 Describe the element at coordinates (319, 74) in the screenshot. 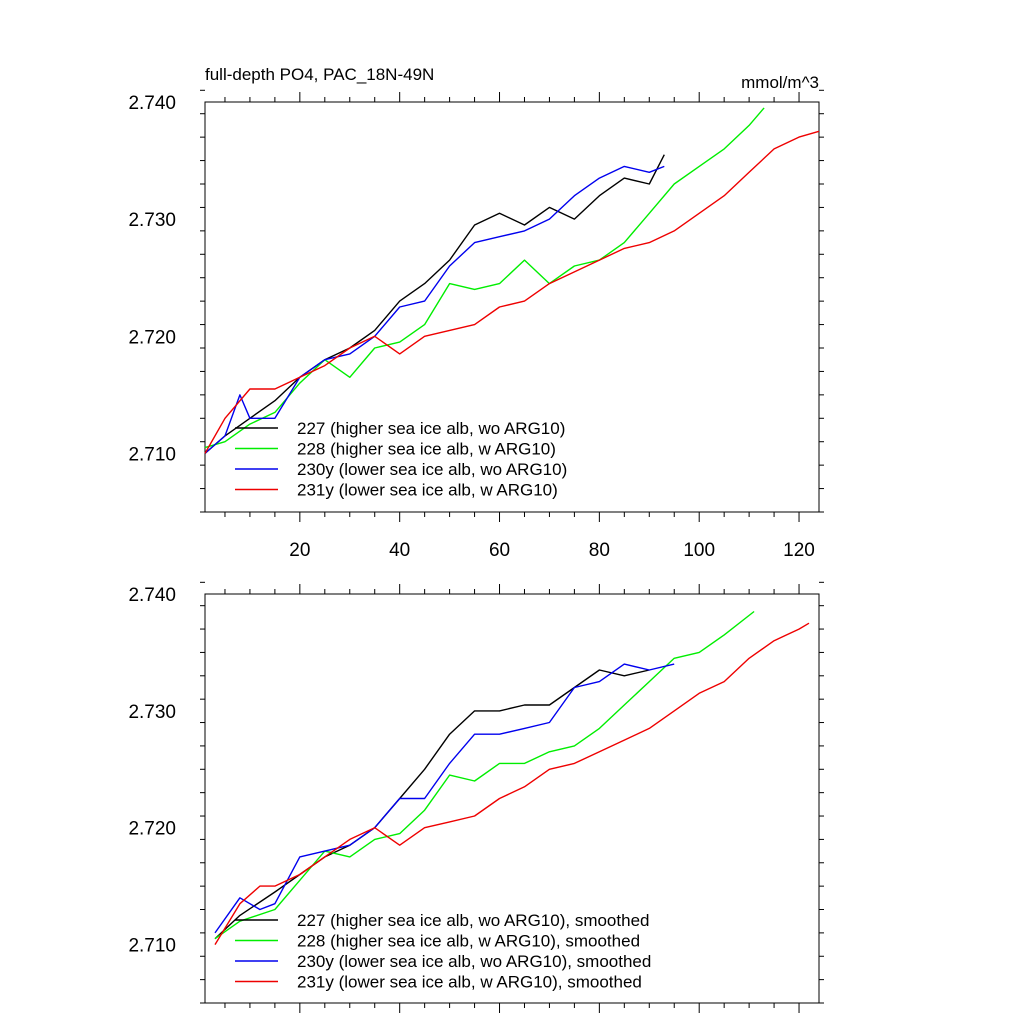

I see `chart-title: full-depth PO4, PAC_18N-49N` at that location.